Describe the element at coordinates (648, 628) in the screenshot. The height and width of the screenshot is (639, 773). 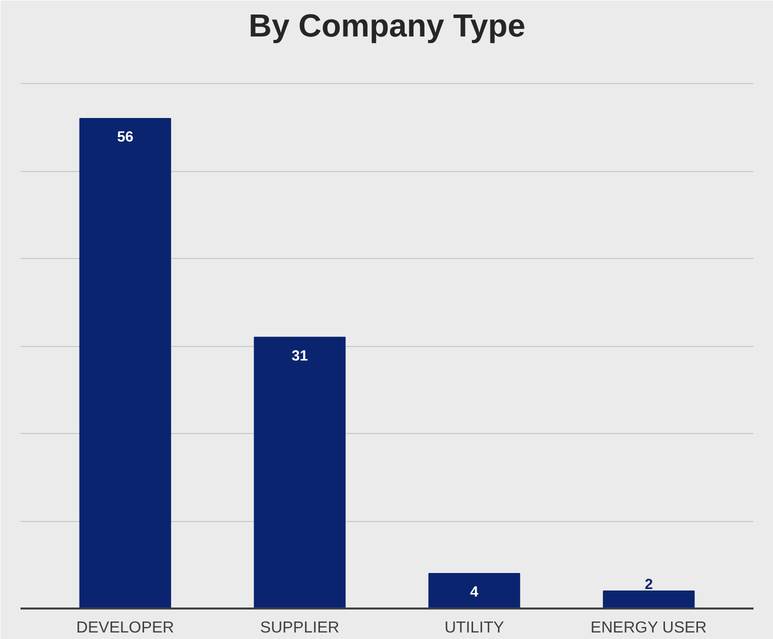
I see `x-tick-label: ENERGY USER` at that location.